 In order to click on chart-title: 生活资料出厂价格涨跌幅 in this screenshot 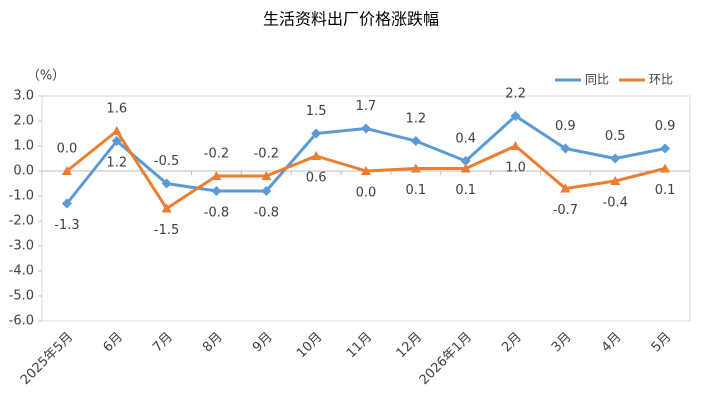, I will do `click(351, 19)`.